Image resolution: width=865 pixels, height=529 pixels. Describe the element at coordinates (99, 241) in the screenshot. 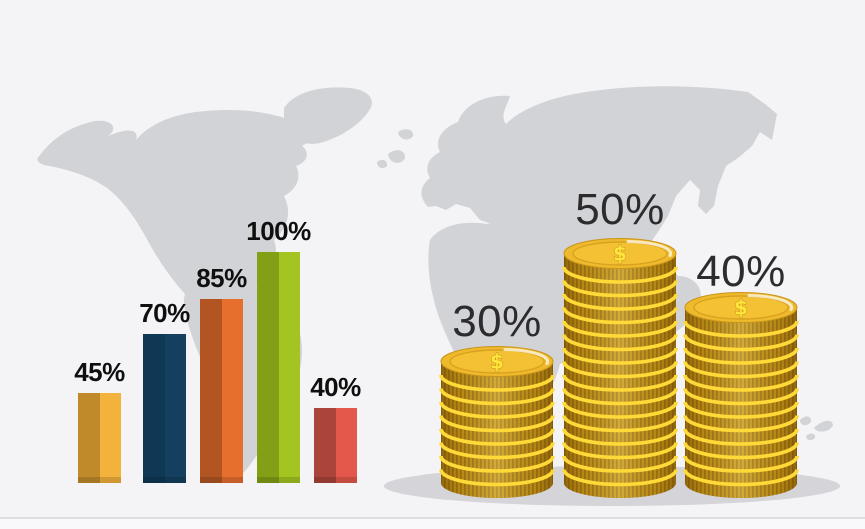

I see `bar-group: 45%` at that location.